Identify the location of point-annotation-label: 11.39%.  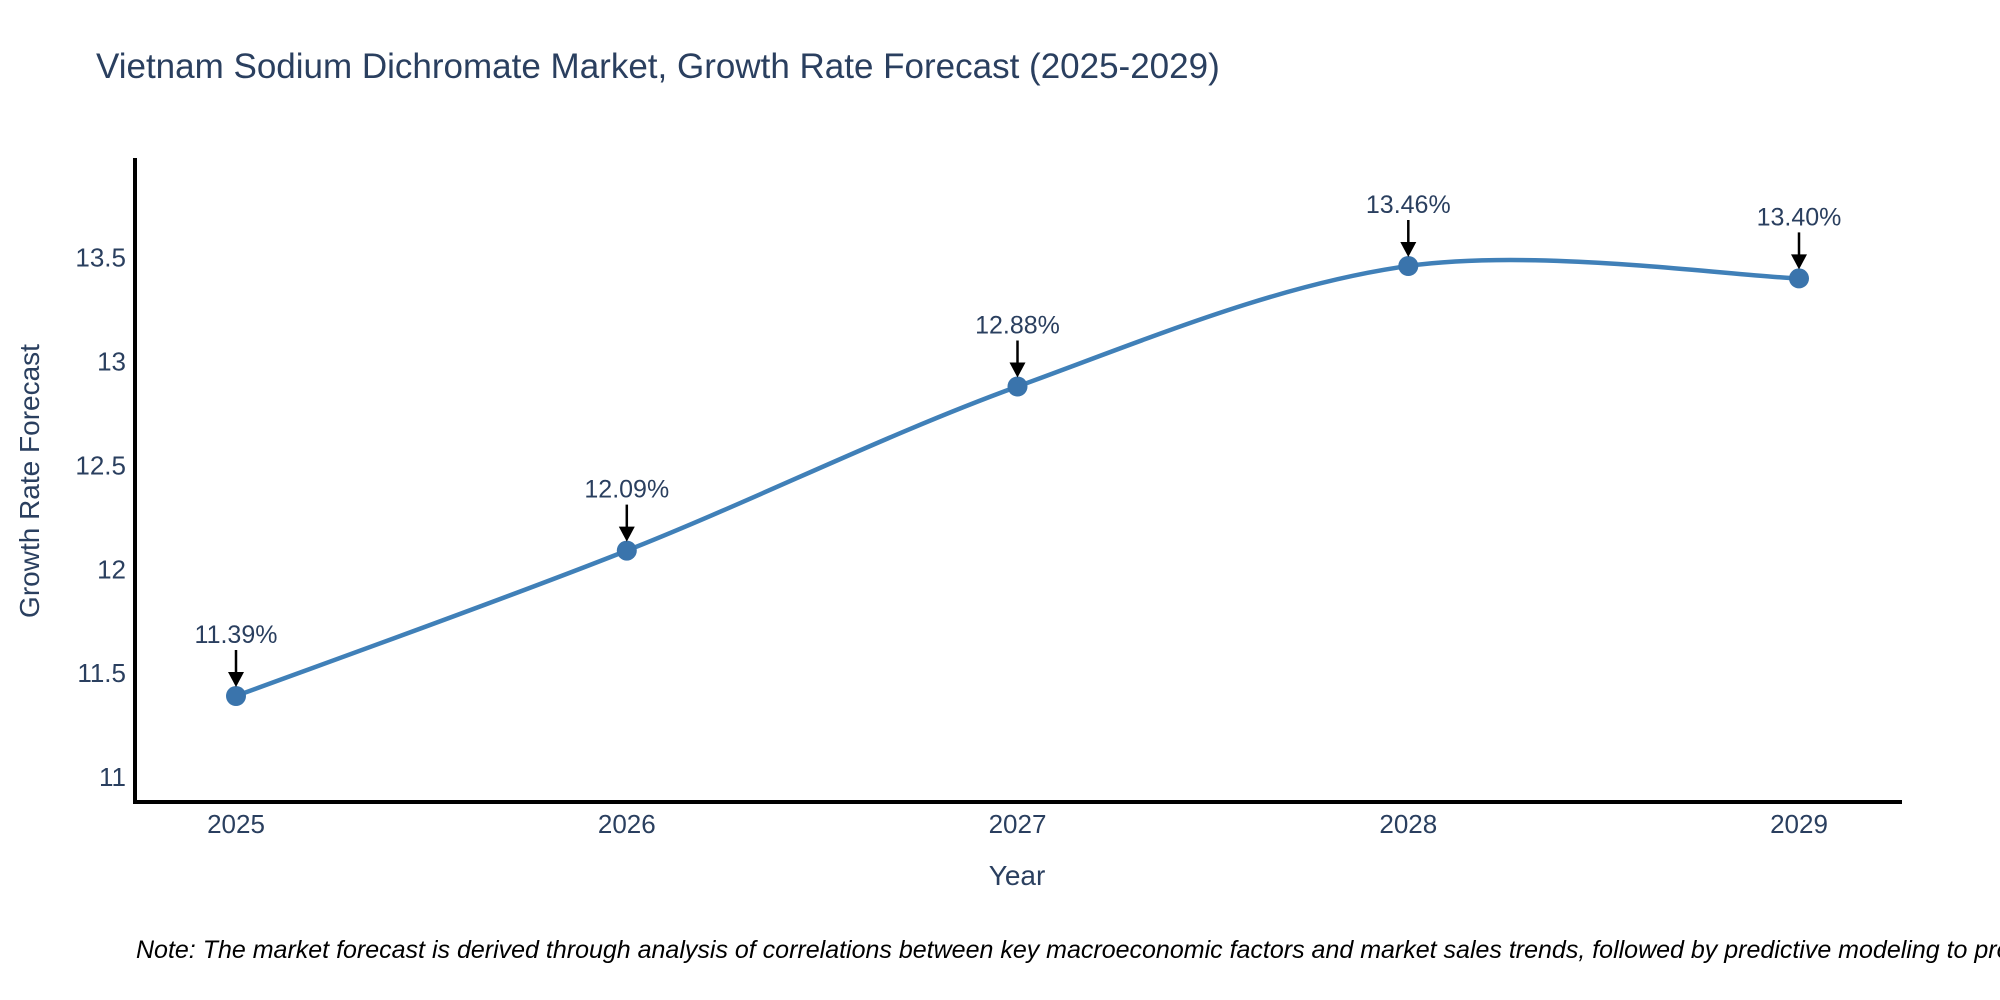
(236, 635).